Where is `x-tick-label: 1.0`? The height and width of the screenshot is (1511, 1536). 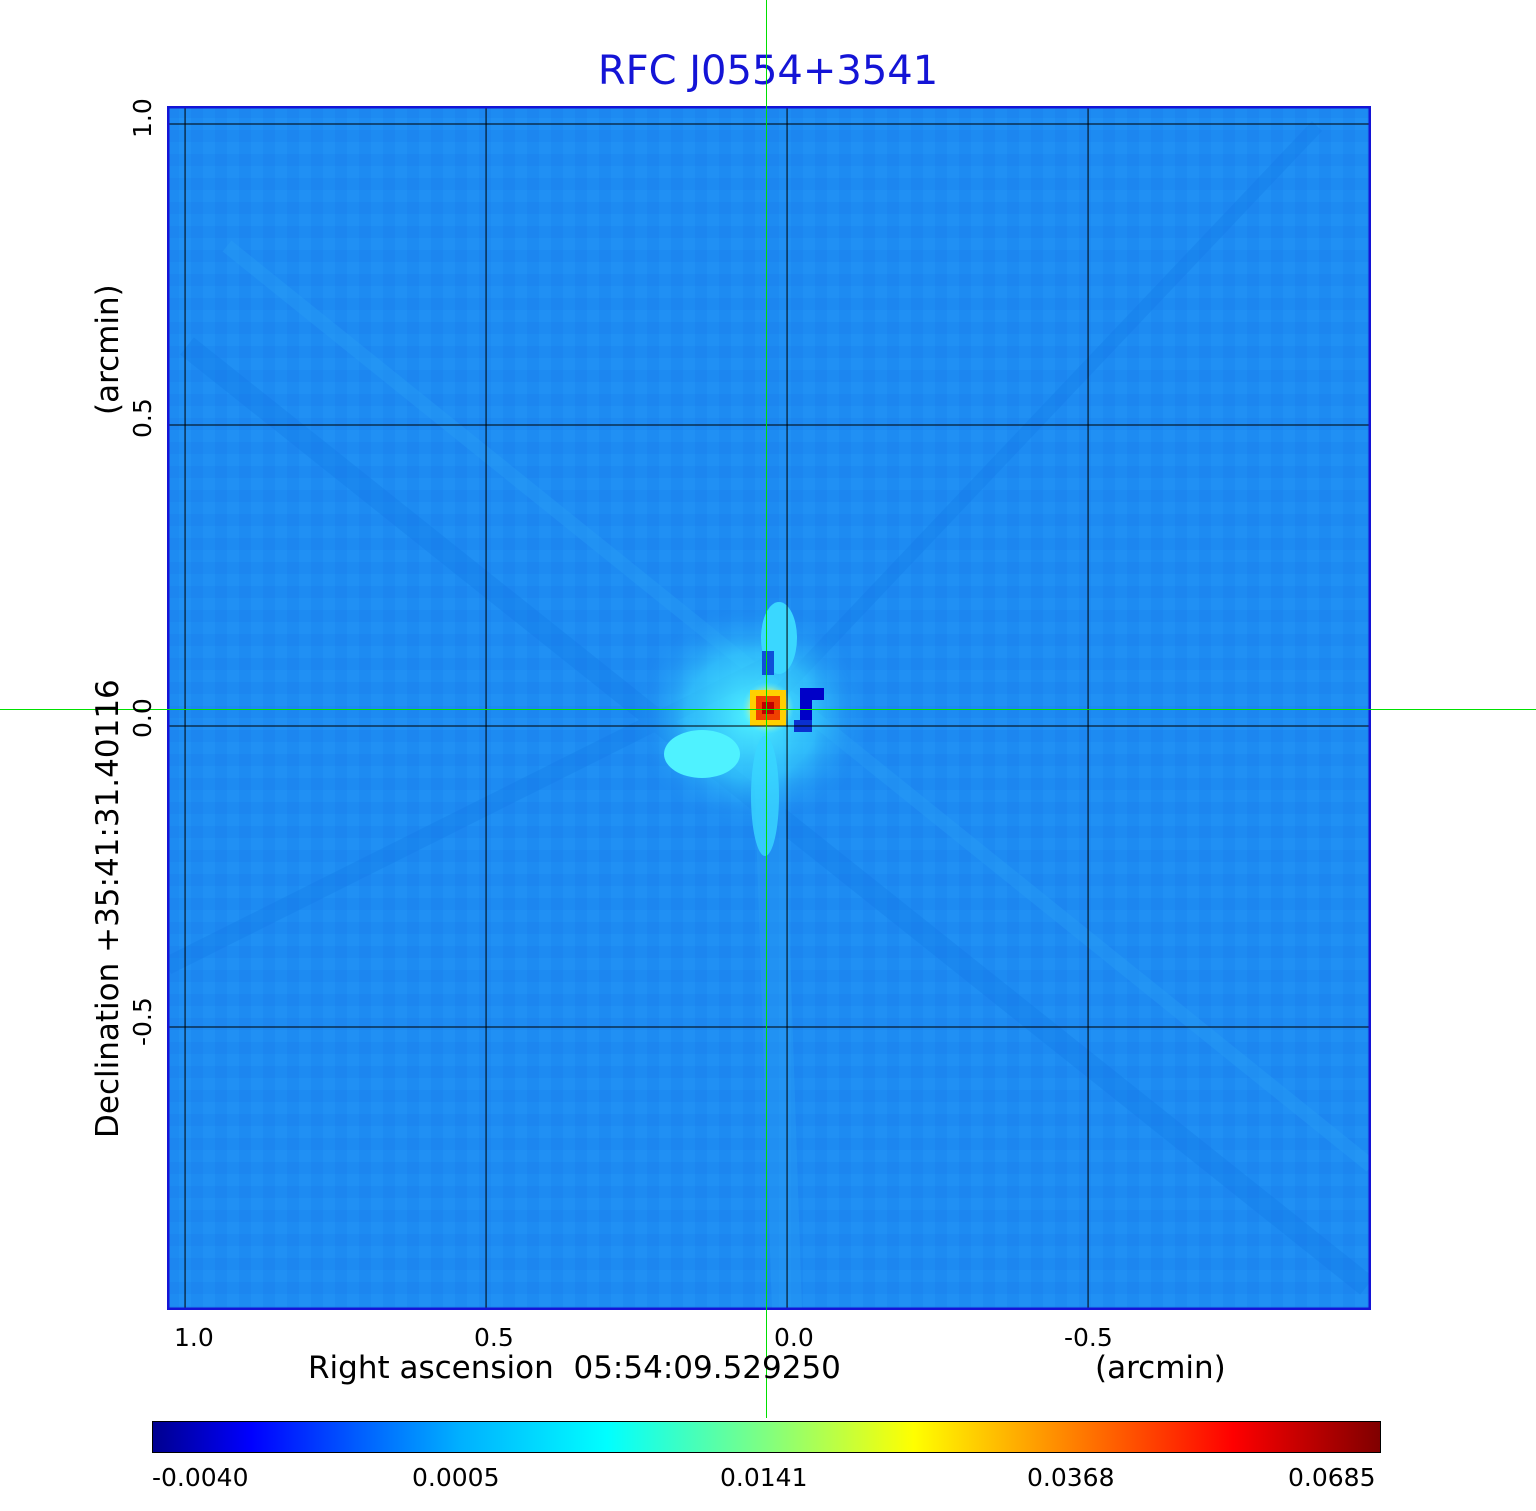 x-tick-label: 1.0 is located at coordinates (194, 1337).